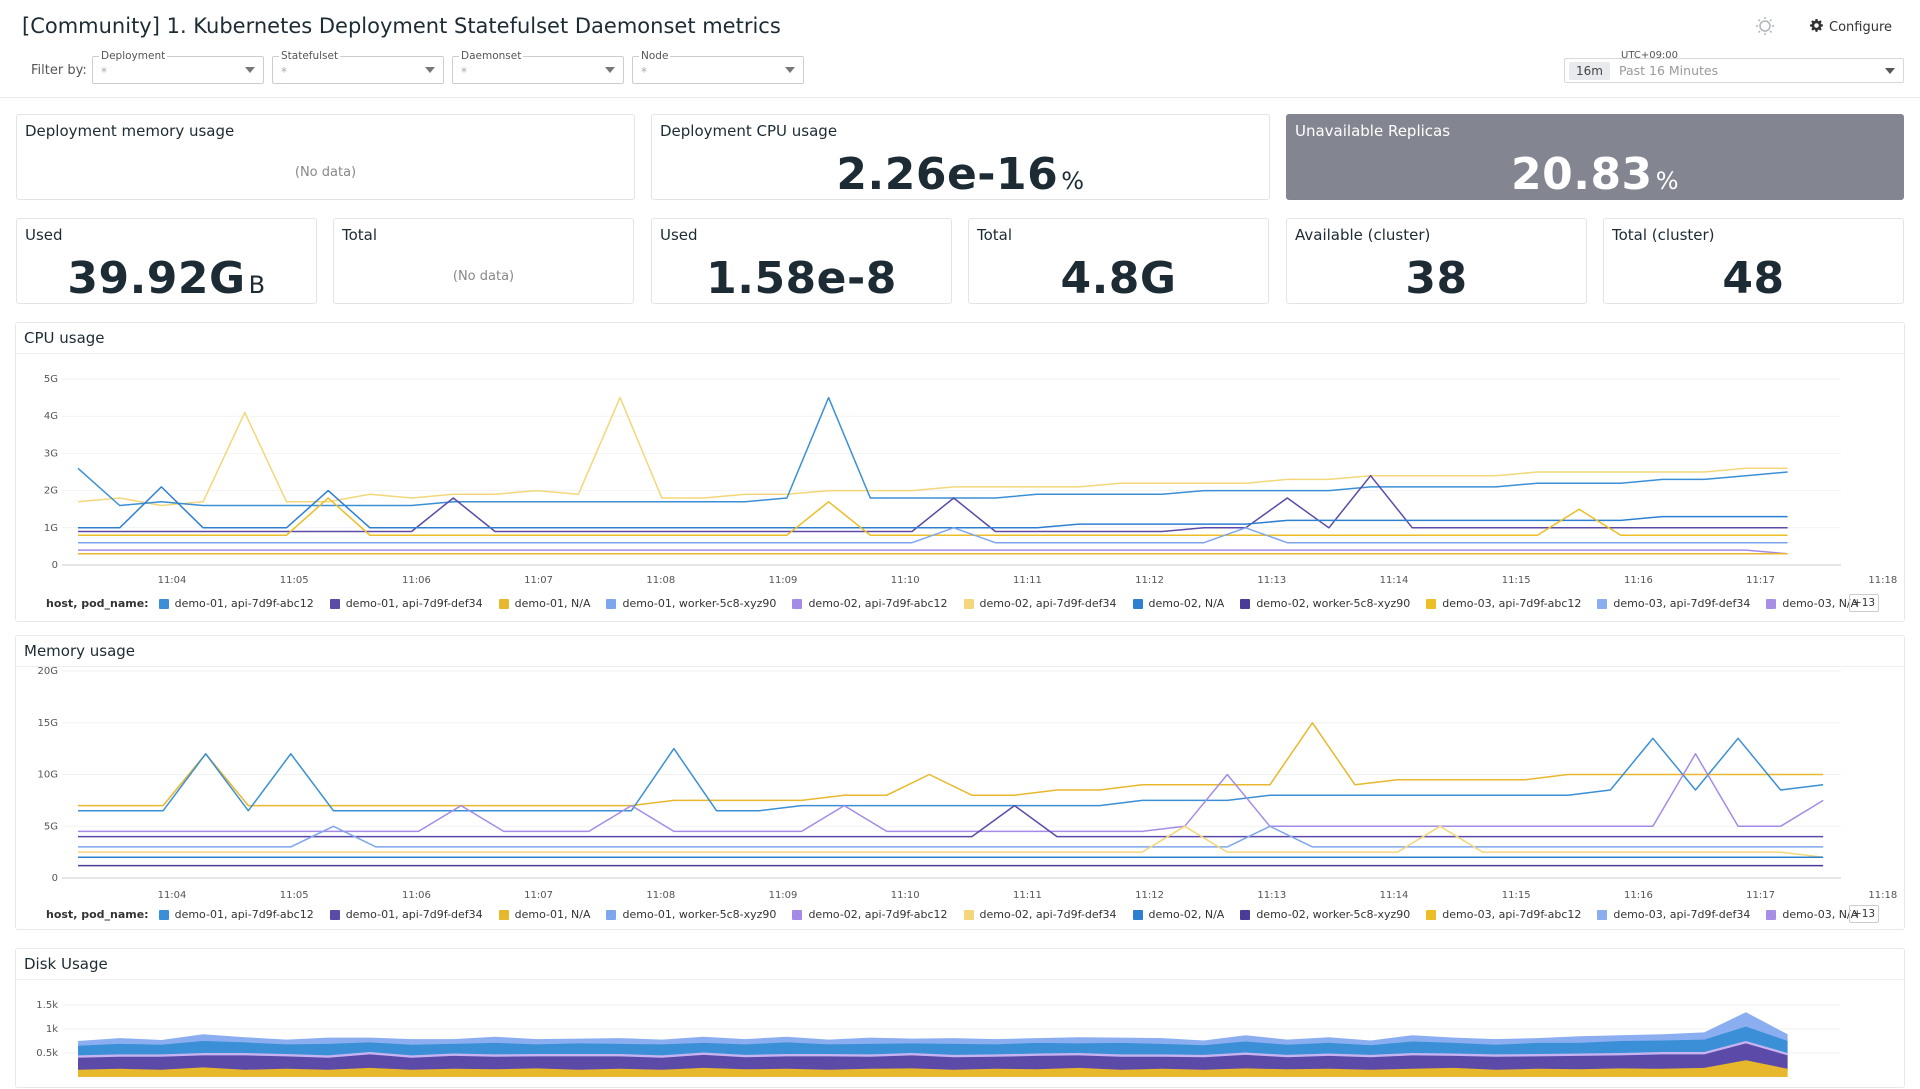 Image resolution: width=1920 pixels, height=1089 pixels. Describe the element at coordinates (257, 285) in the screenshot. I see `value-unit: B` at that location.